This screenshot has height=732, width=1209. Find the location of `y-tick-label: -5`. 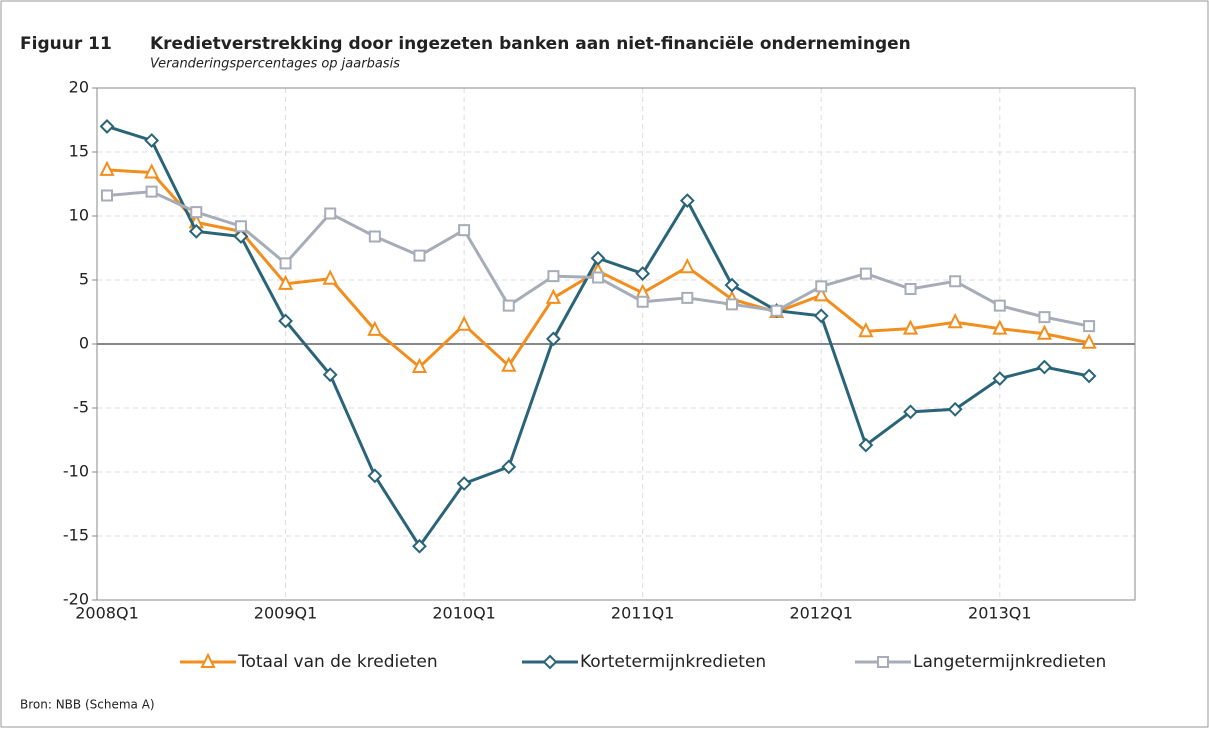

y-tick-label: -5 is located at coordinates (81, 407).